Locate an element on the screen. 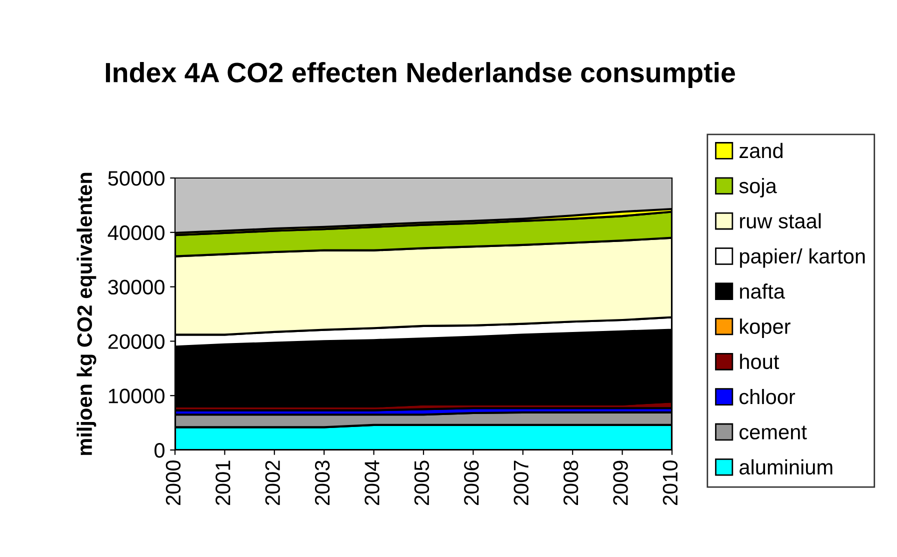  y-tick-label: 40000 is located at coordinates (136, 232).